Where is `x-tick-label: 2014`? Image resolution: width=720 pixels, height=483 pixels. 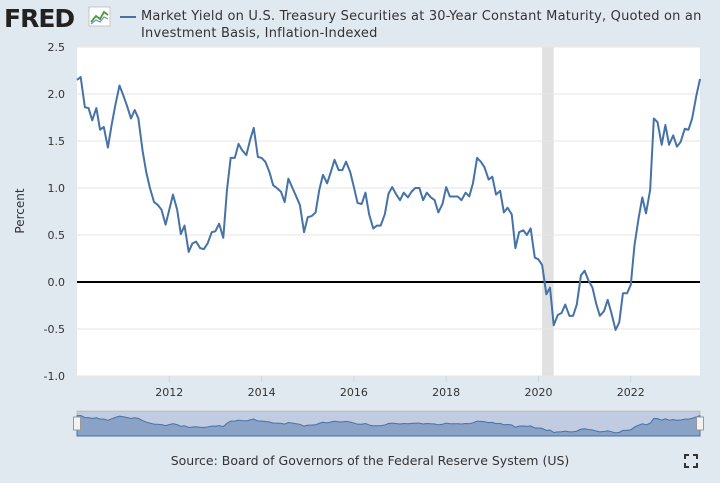
x-tick-label: 2014 is located at coordinates (262, 392).